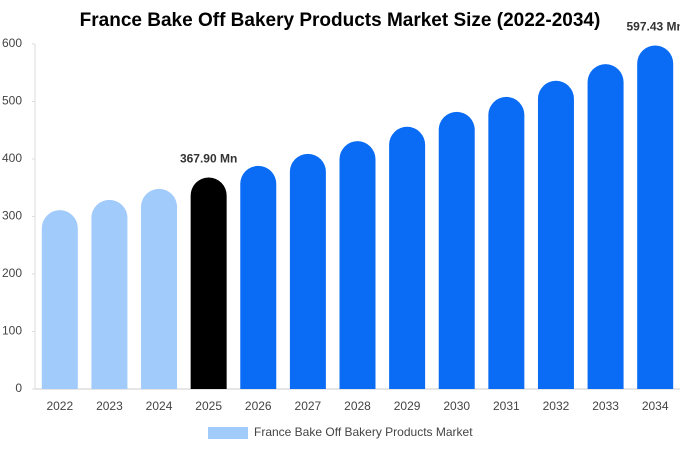 This screenshot has height=450, width=680. I want to click on y-tick-label: 0, so click(18, 388).